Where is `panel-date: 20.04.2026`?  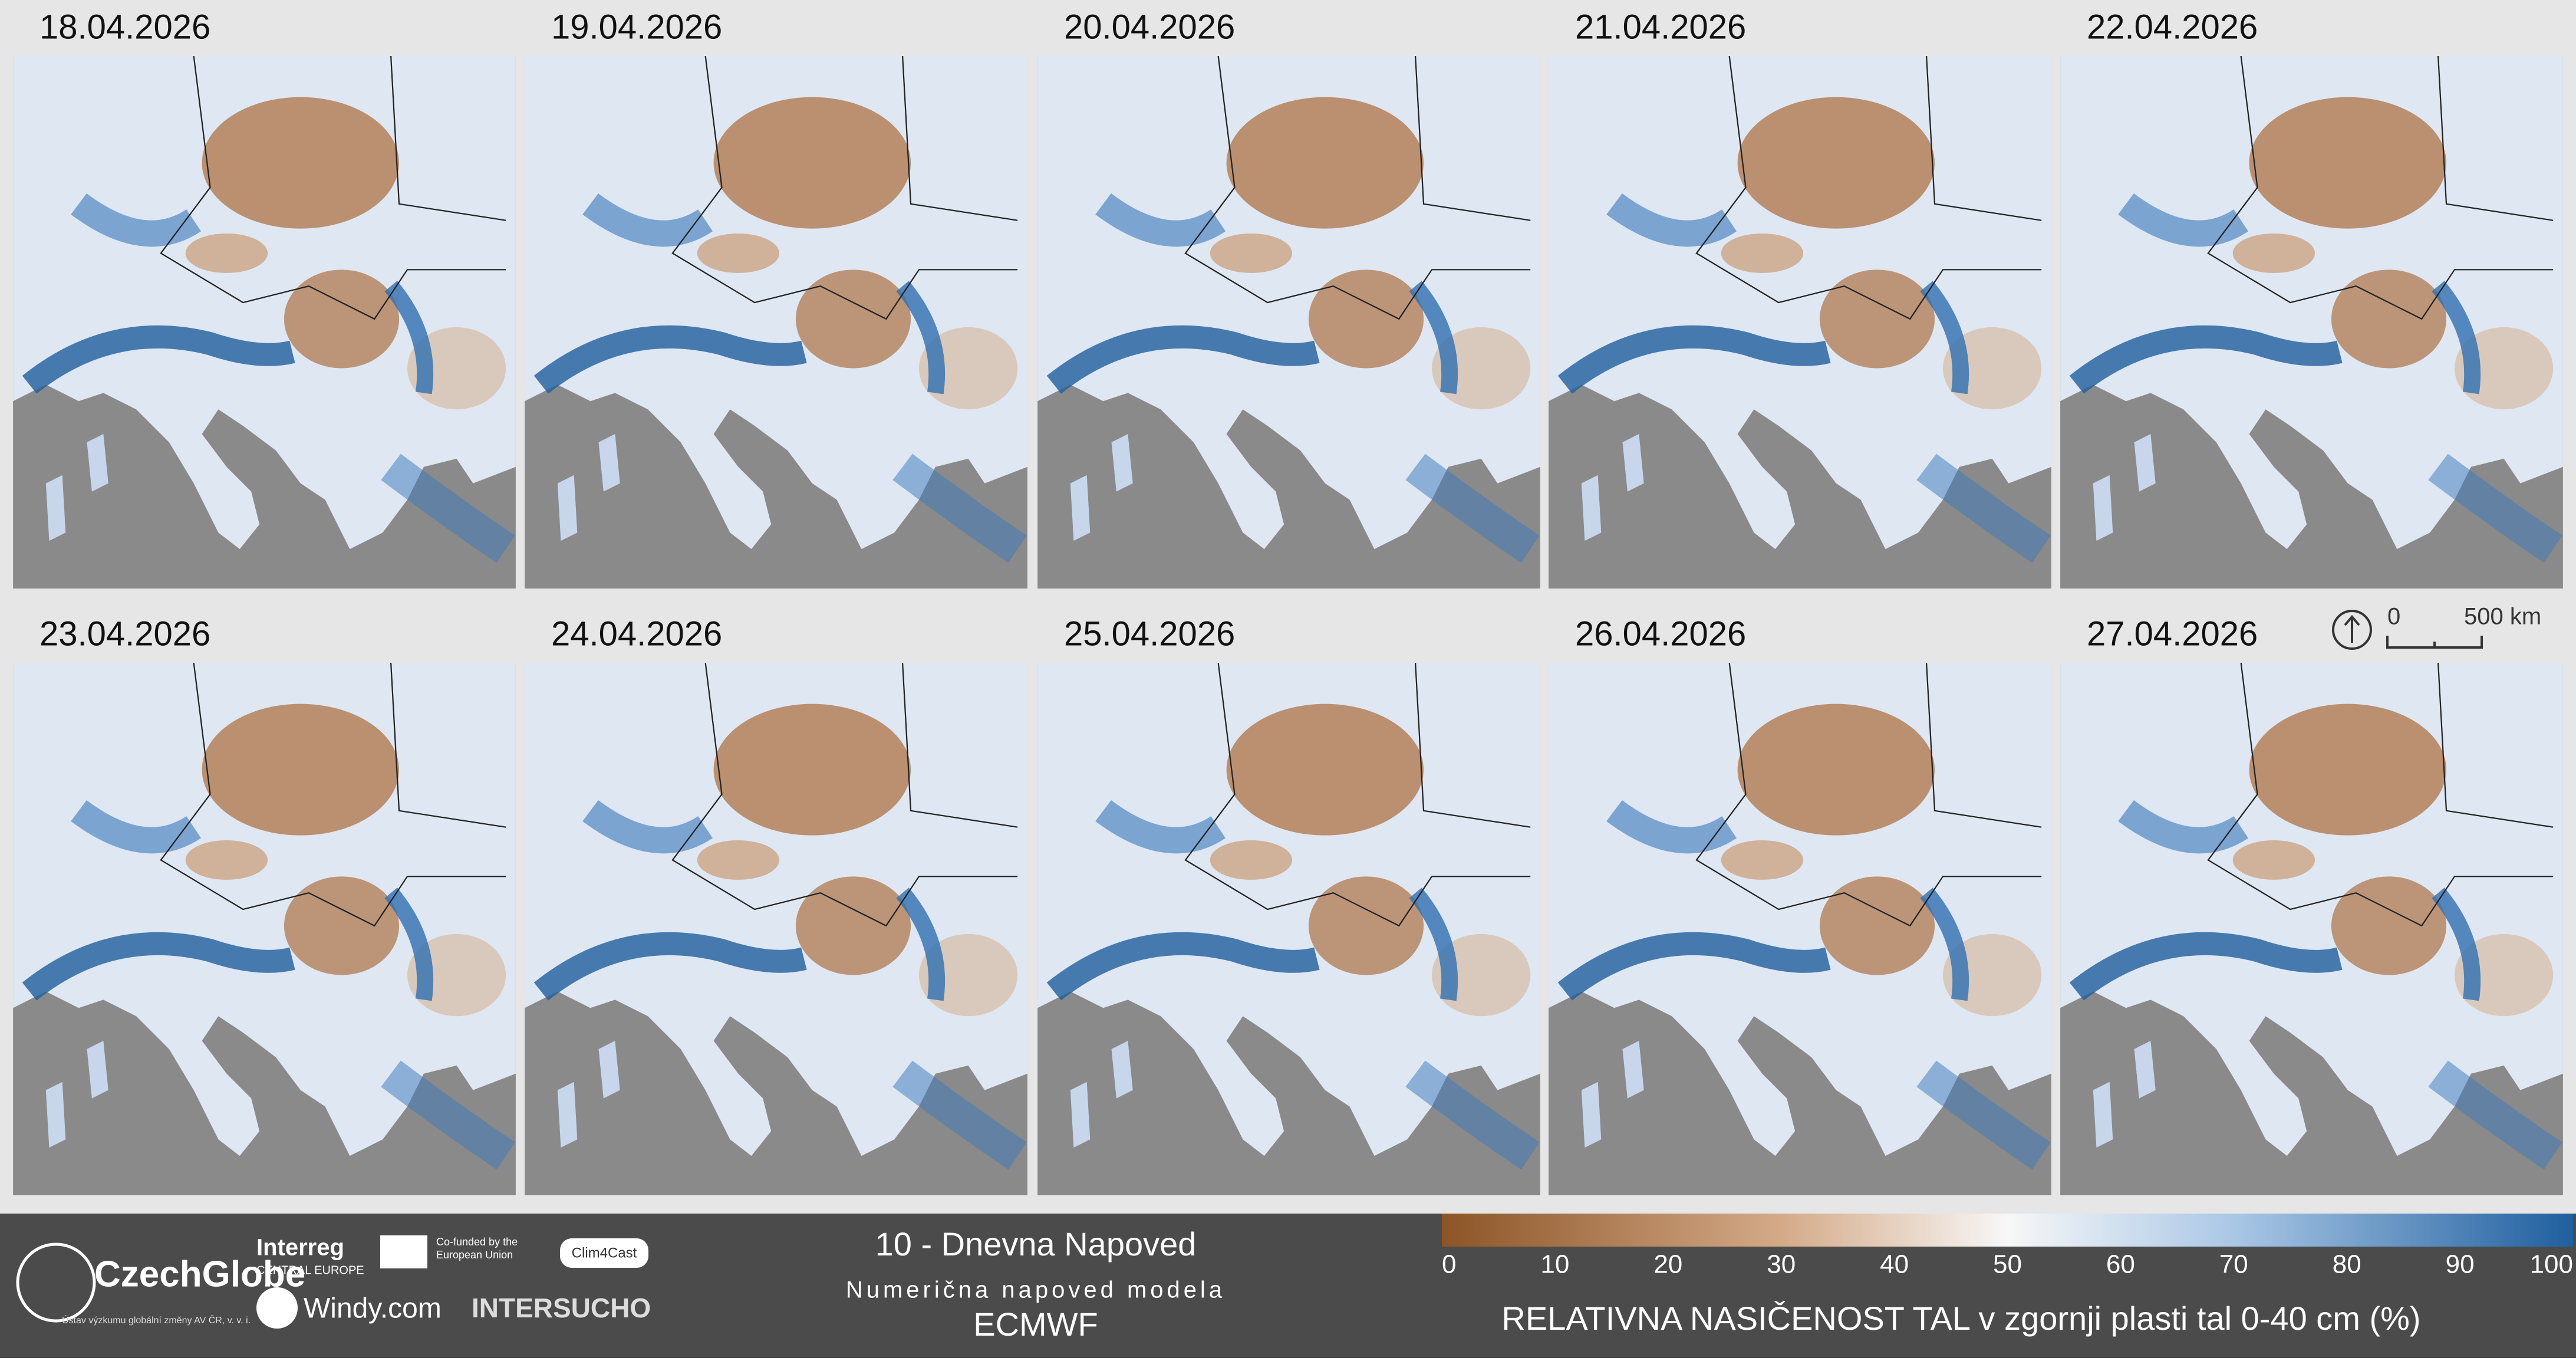
panel-date: 20.04.2026 is located at coordinates (1149, 27).